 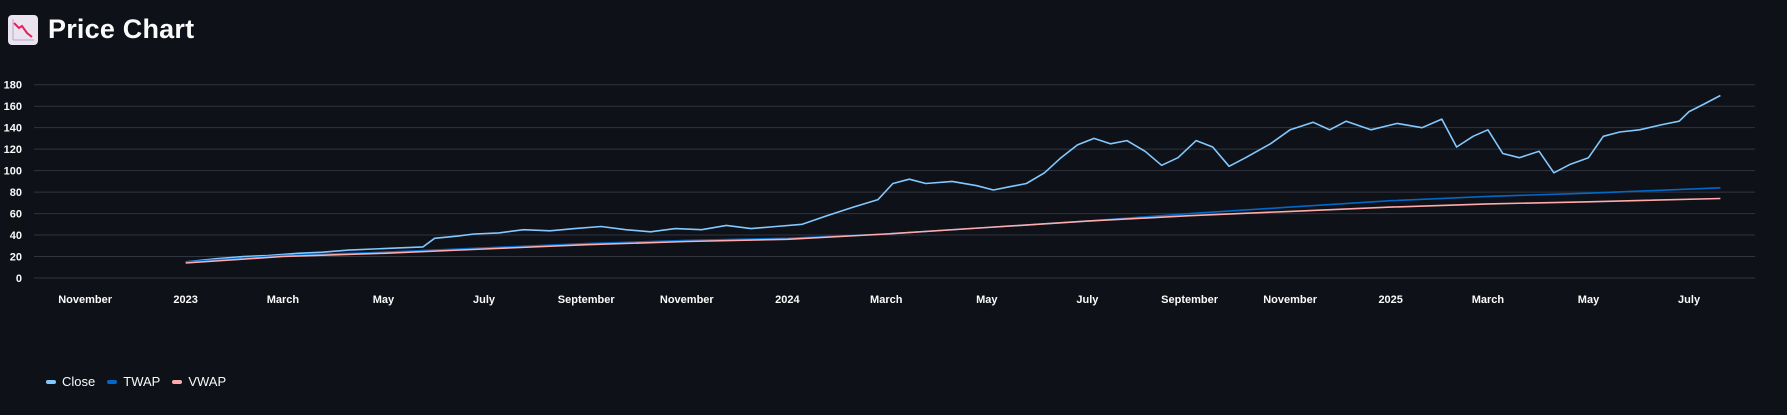 What do you see at coordinates (13, 172) in the screenshot?
I see `y-tick-label: 100` at bounding box center [13, 172].